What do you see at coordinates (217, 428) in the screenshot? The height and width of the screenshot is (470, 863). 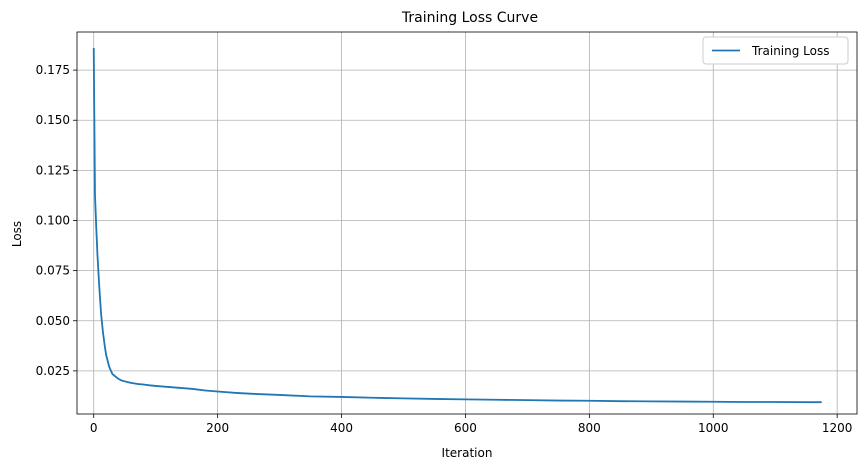 I see `x-tick-label: 200` at bounding box center [217, 428].